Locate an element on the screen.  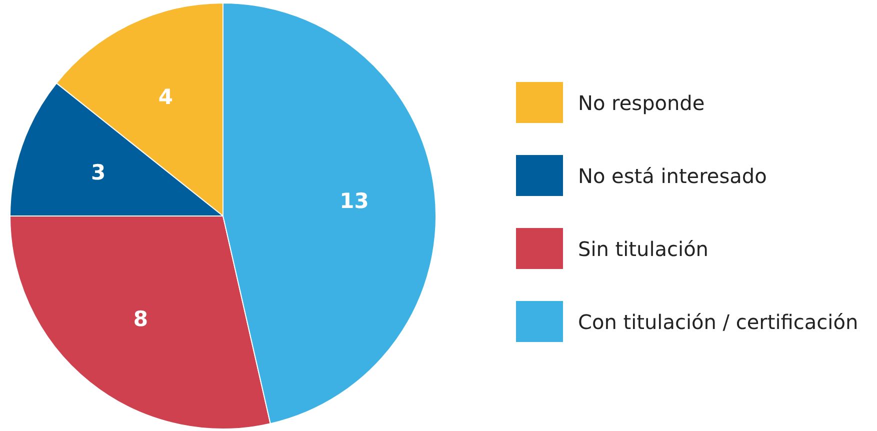
data-label: 4 is located at coordinates (166, 97).